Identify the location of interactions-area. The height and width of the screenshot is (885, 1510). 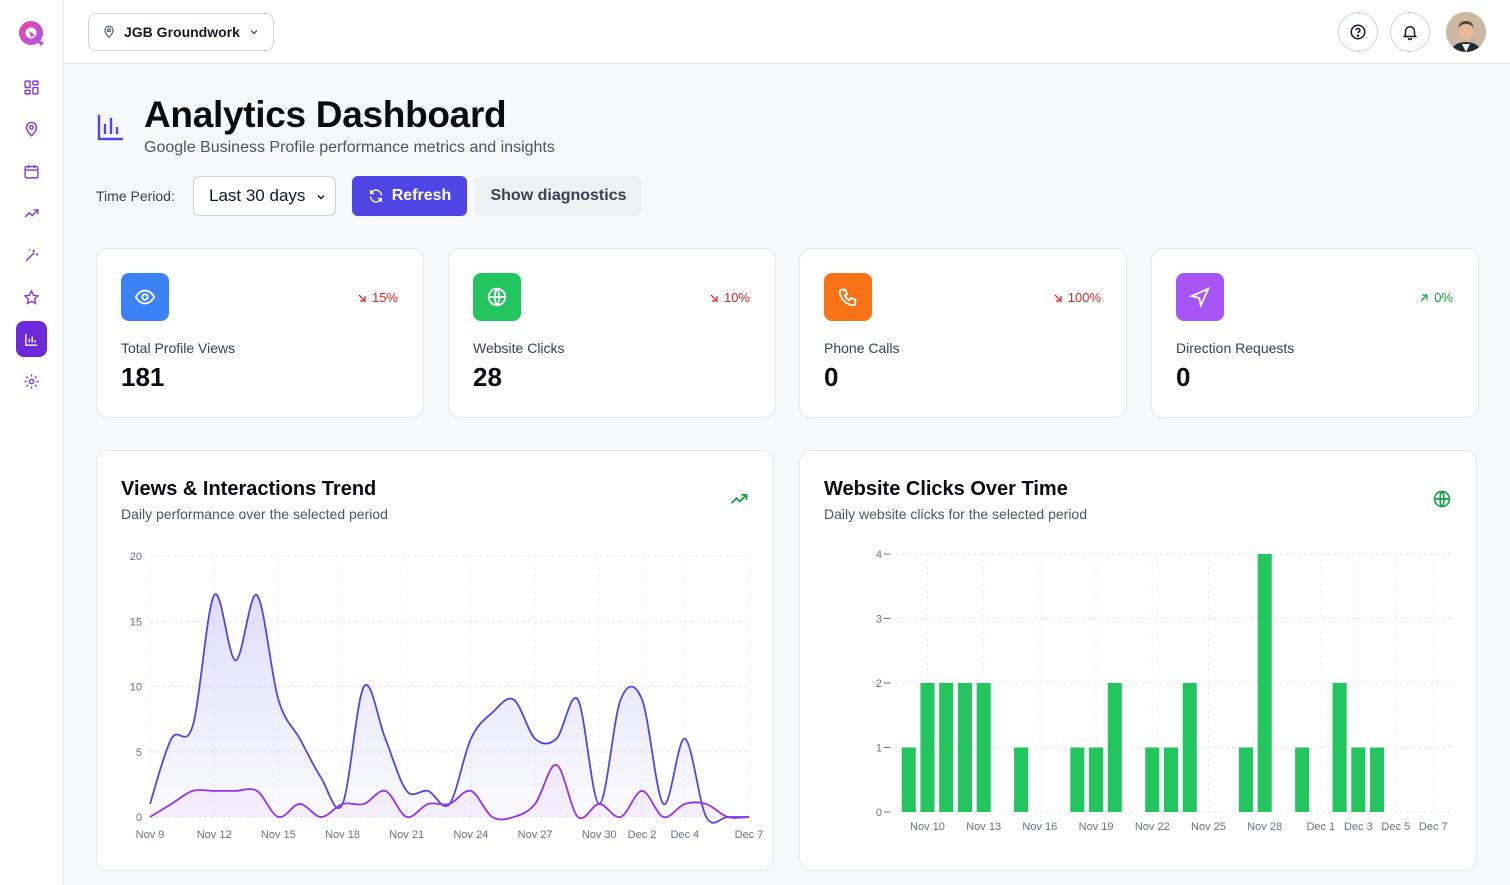
(449, 792).